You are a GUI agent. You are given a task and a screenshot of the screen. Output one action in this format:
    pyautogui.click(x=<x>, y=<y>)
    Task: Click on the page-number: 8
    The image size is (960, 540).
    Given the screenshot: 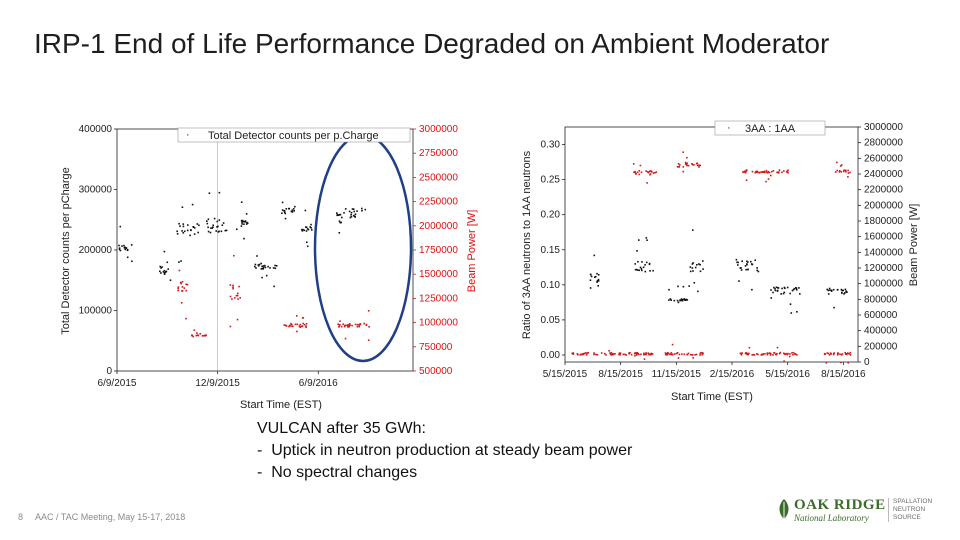 What is the action you would take?
    pyautogui.click(x=21, y=517)
    